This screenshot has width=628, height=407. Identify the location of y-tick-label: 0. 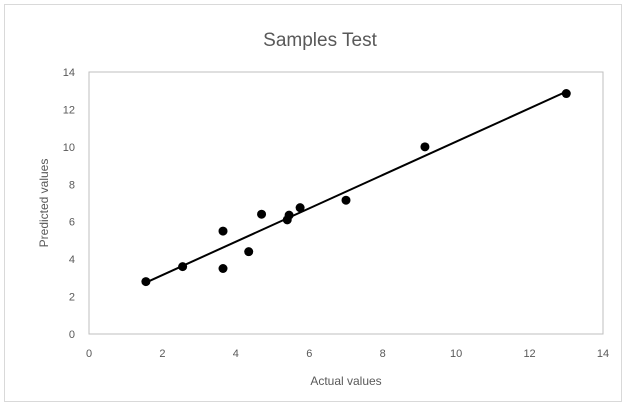
(72, 335).